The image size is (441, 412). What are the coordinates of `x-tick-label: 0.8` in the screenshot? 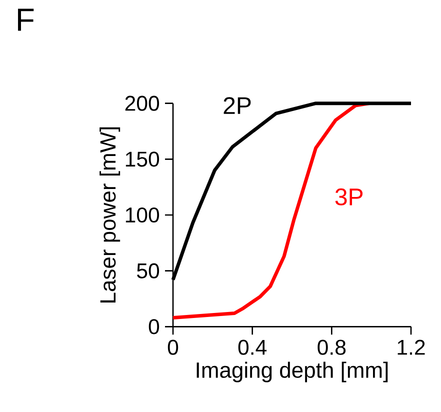 It's located at (332, 347).